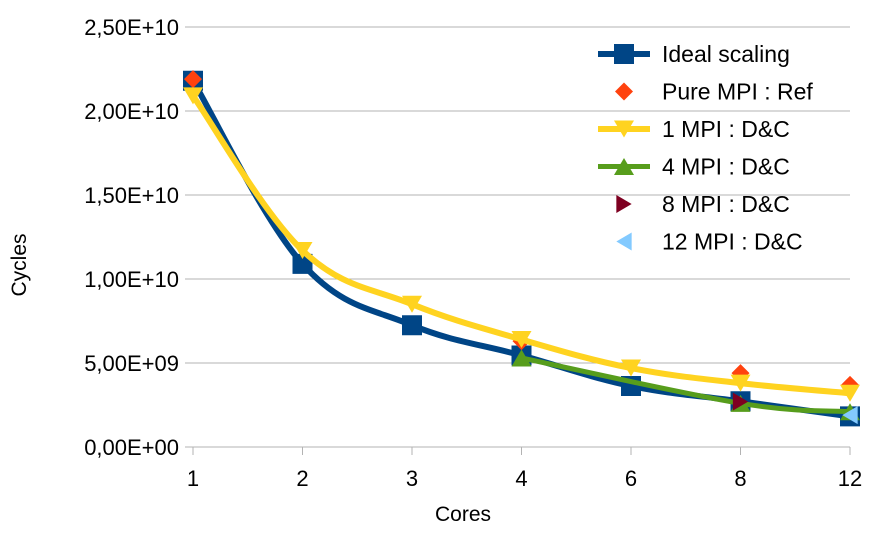  What do you see at coordinates (131, 111) in the screenshot?
I see `y-tick-label: 2,00E+10` at bounding box center [131, 111].